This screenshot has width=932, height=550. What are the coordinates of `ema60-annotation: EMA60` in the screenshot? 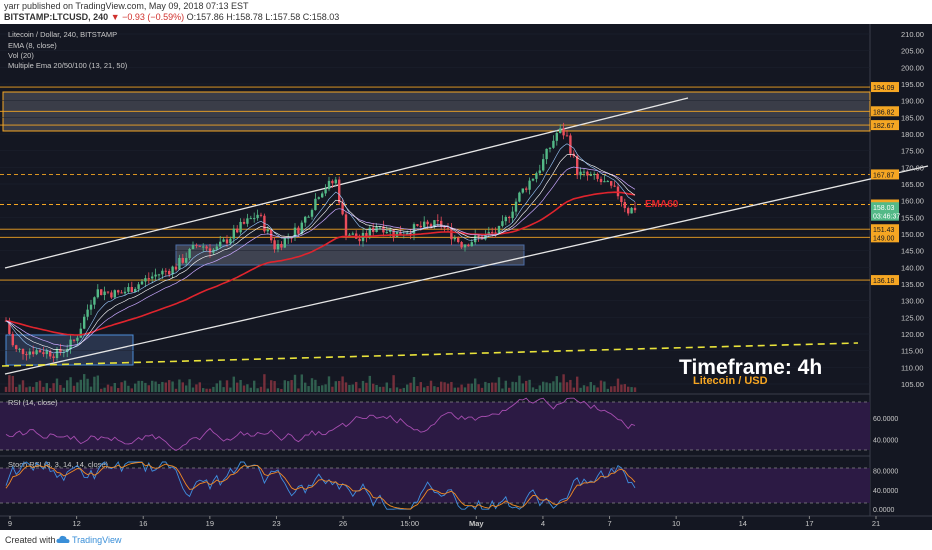 It's located at (662, 204).